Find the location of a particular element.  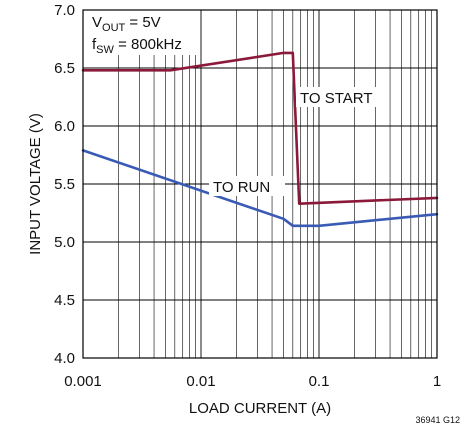

x-axis-title: LOAD CURRENT (A) is located at coordinates (260, 408).